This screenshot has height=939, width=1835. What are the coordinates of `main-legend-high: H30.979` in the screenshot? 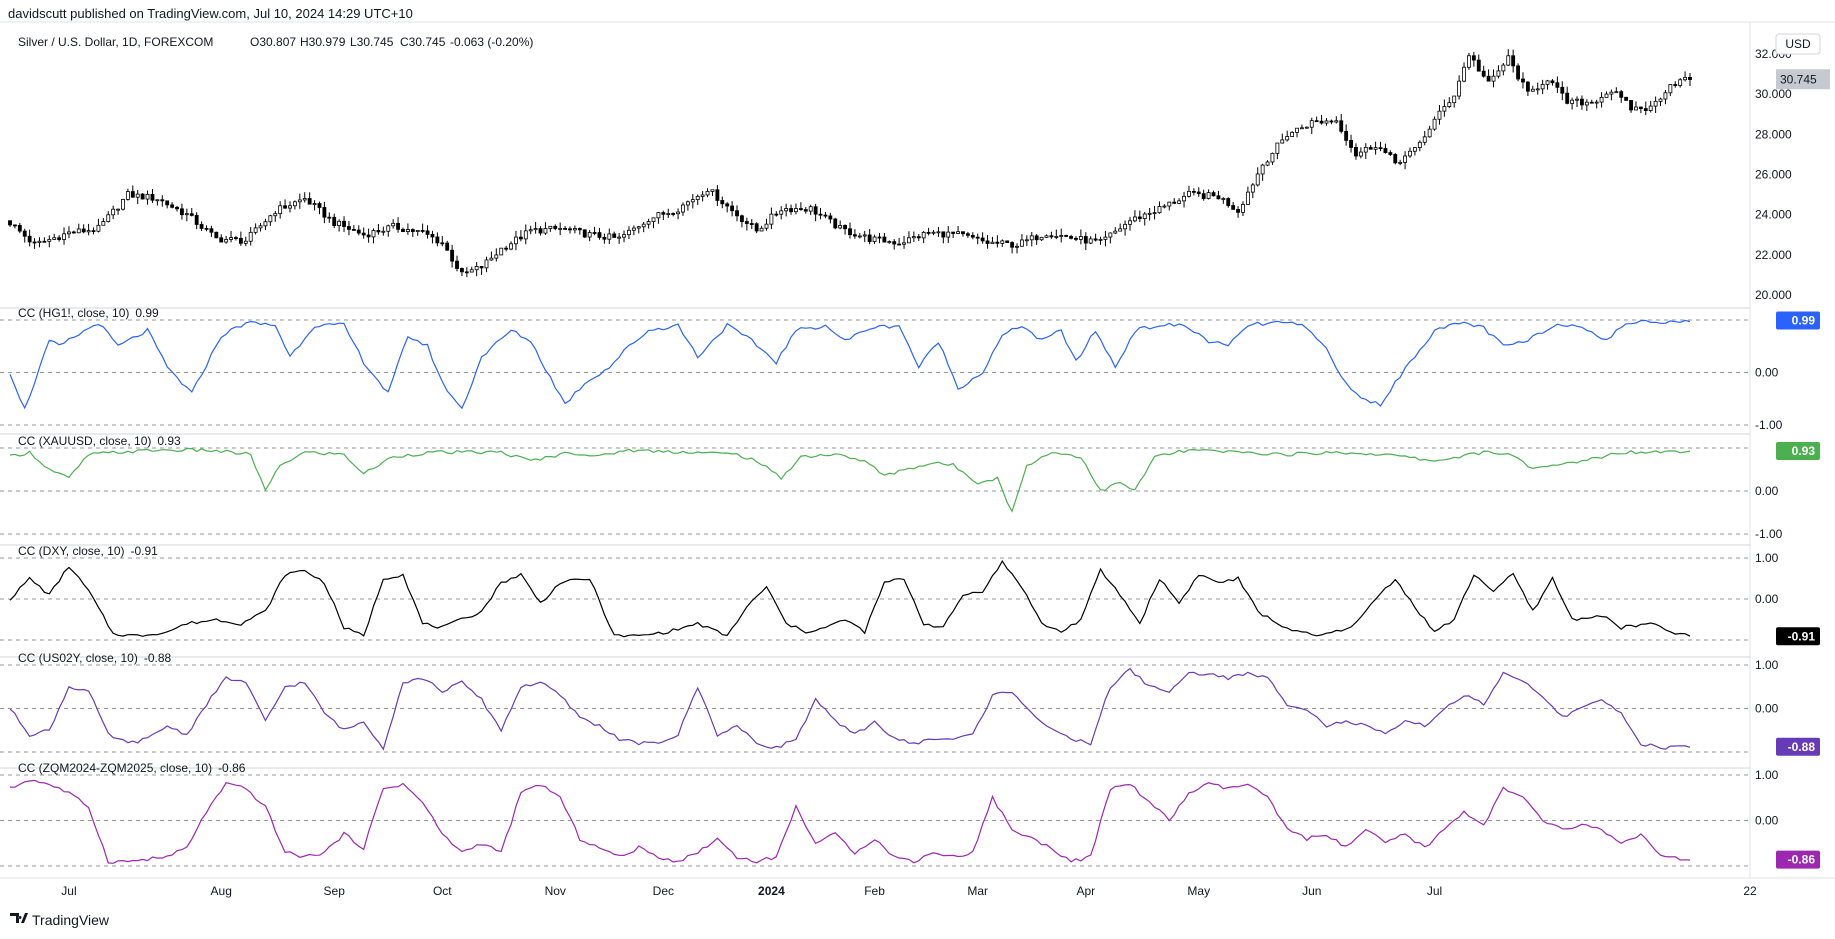 It's located at (323, 42).